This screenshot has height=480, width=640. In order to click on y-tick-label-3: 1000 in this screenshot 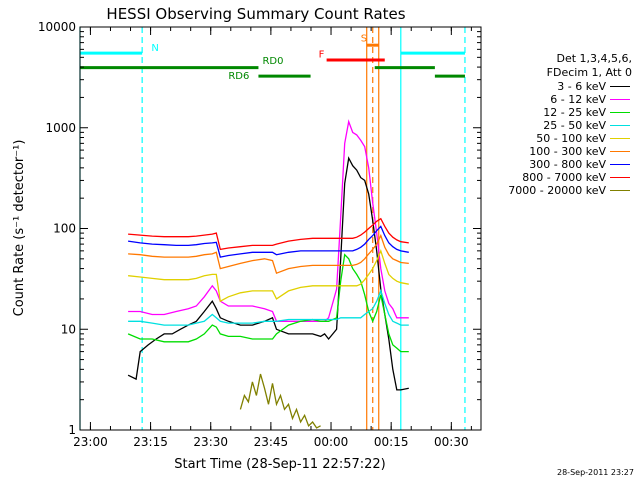, I will do `click(60, 128)`.